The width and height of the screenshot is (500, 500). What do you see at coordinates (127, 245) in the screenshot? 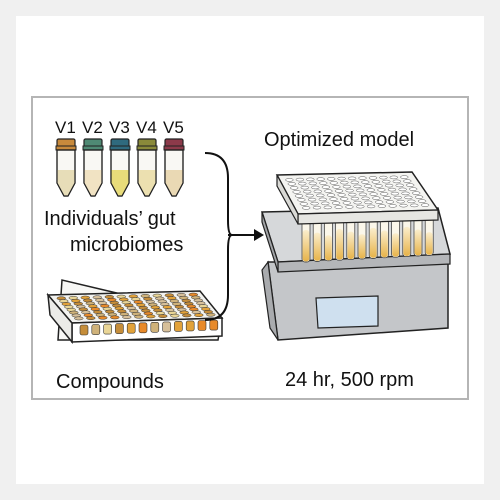
I see `microbiomes-label-line2: microbiomes` at bounding box center [127, 245].